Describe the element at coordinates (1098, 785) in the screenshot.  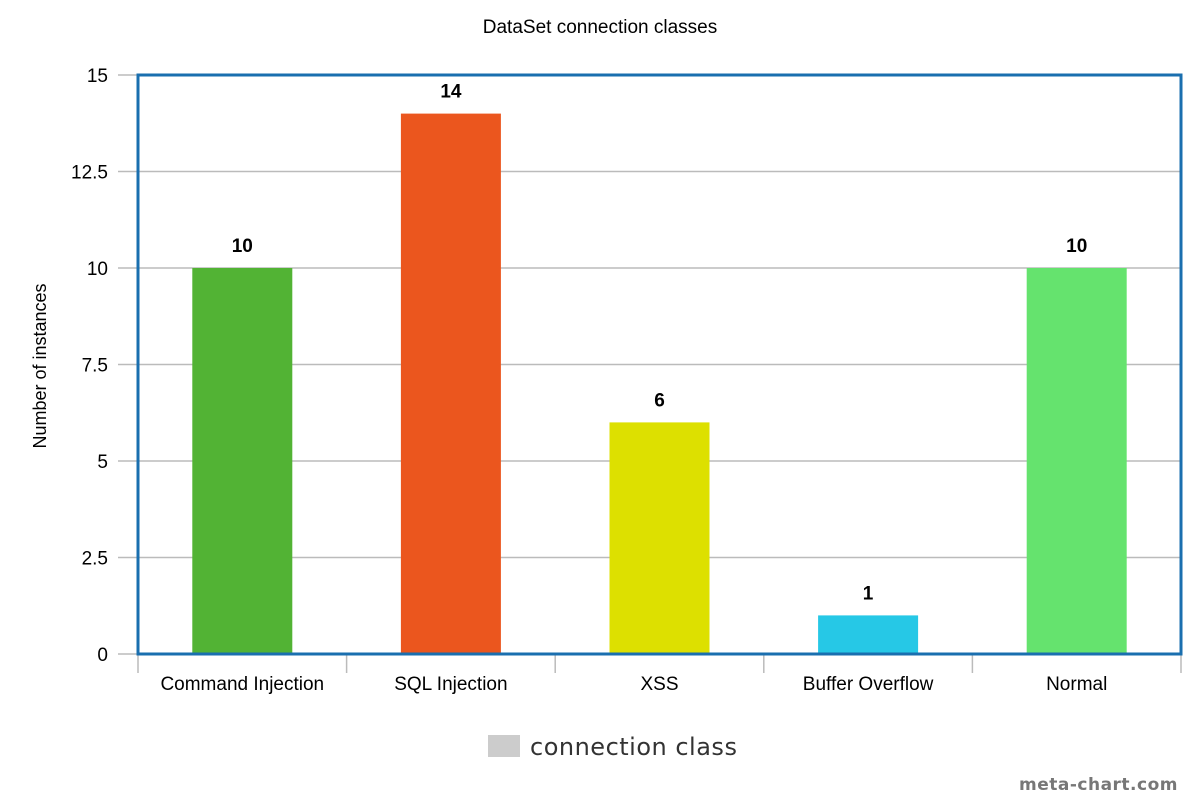
I see `credit-text: meta-chart.com` at that location.